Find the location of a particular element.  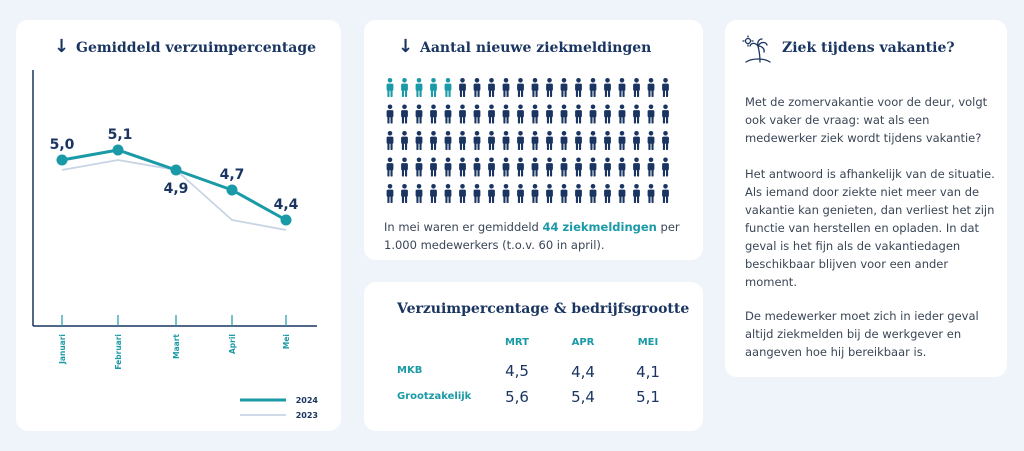

chart-title: Gemiddeld verzuimpercentage is located at coordinates (196, 48).